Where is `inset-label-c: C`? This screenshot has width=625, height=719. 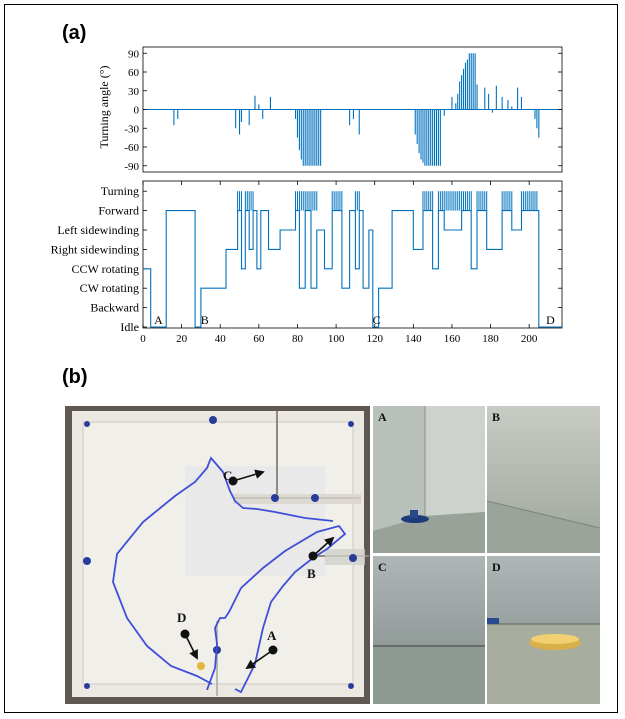
inset-label-c: C is located at coordinates (382, 567).